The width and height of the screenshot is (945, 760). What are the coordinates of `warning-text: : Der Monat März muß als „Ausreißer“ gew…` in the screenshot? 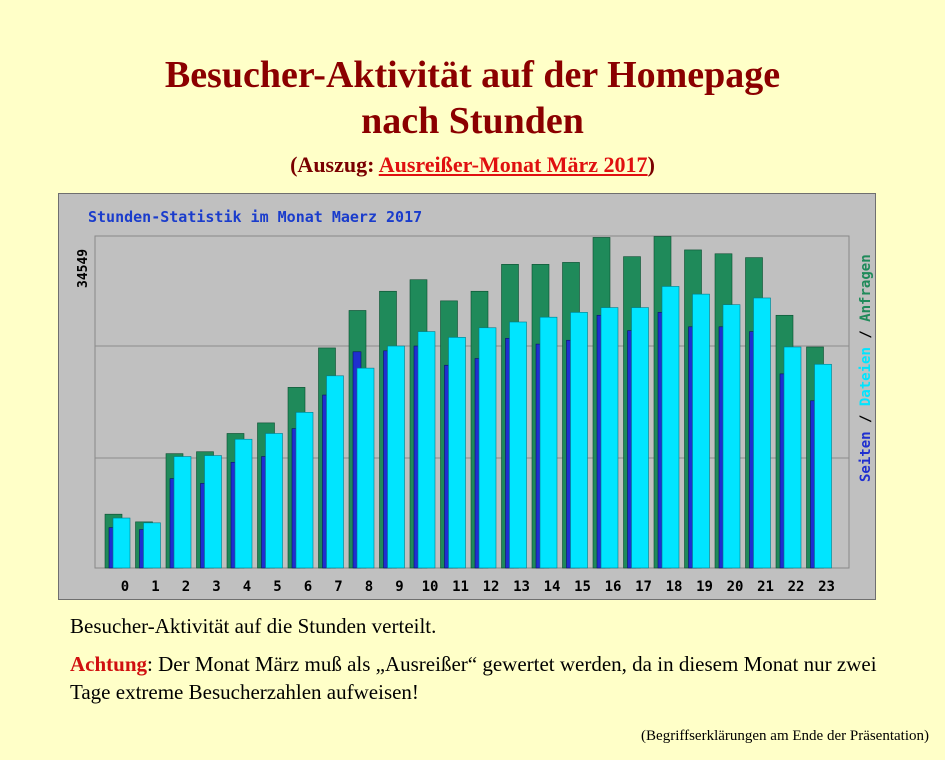 It's located at (473, 678).